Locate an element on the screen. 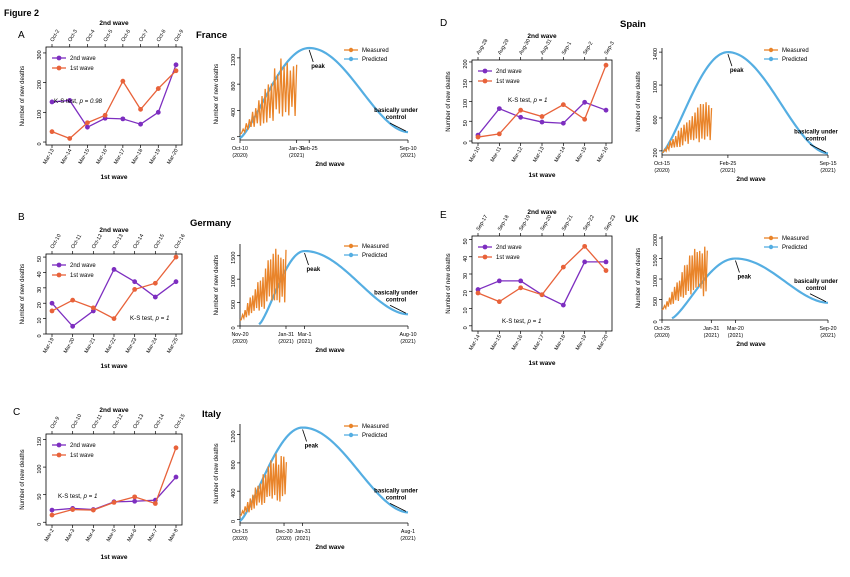 The image size is (850, 577). peak-pointer is located at coordinates (311, 56).